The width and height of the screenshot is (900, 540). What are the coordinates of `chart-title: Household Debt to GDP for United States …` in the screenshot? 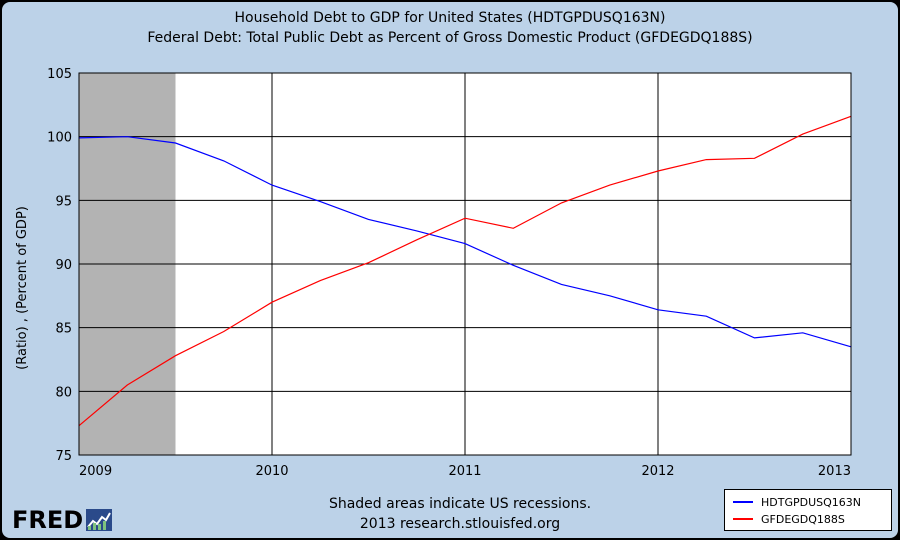 It's located at (450, 18).